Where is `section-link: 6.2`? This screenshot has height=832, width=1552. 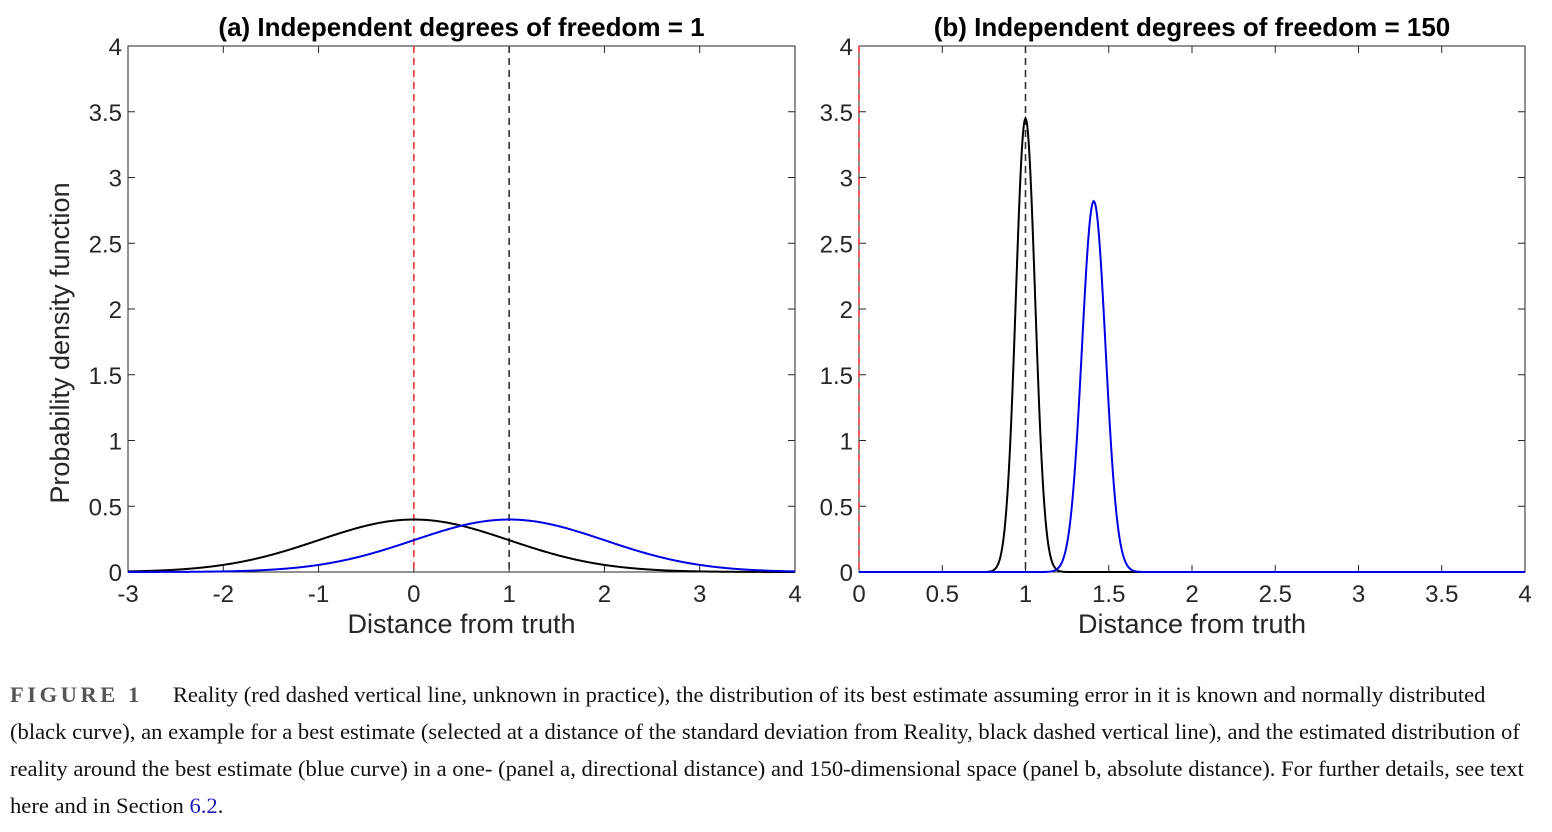
section-link: 6.2 is located at coordinates (203, 805).